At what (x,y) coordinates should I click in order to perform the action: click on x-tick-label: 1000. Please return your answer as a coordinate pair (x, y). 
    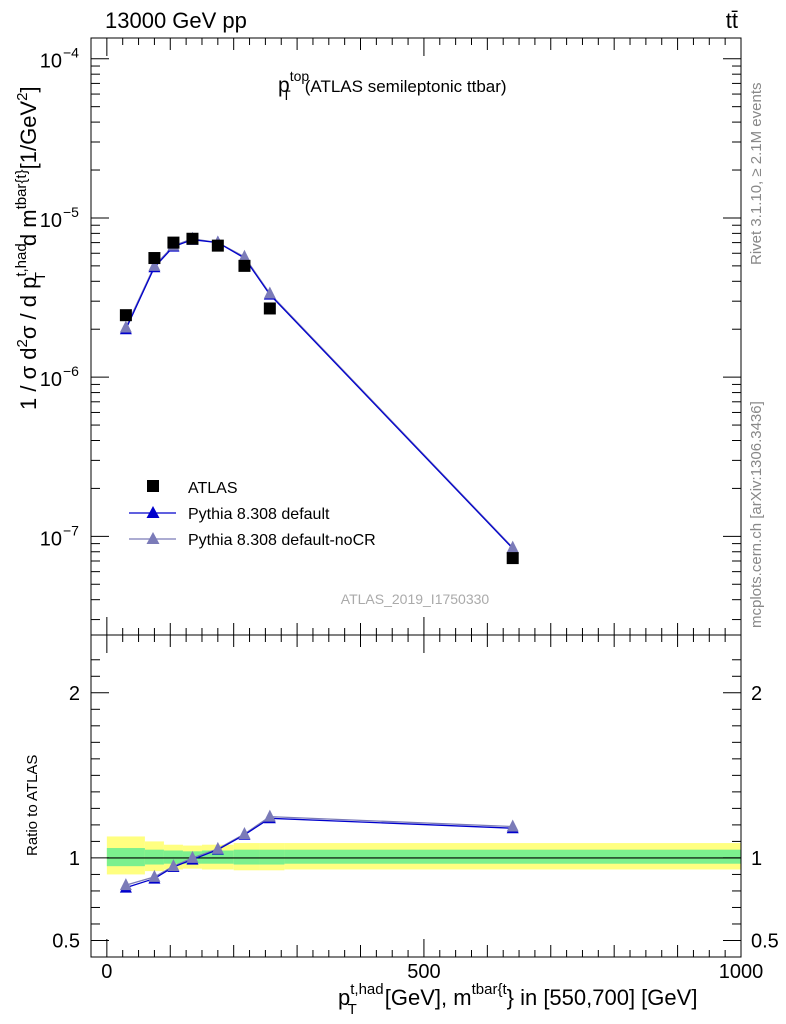
    Looking at the image, I should click on (741, 972).